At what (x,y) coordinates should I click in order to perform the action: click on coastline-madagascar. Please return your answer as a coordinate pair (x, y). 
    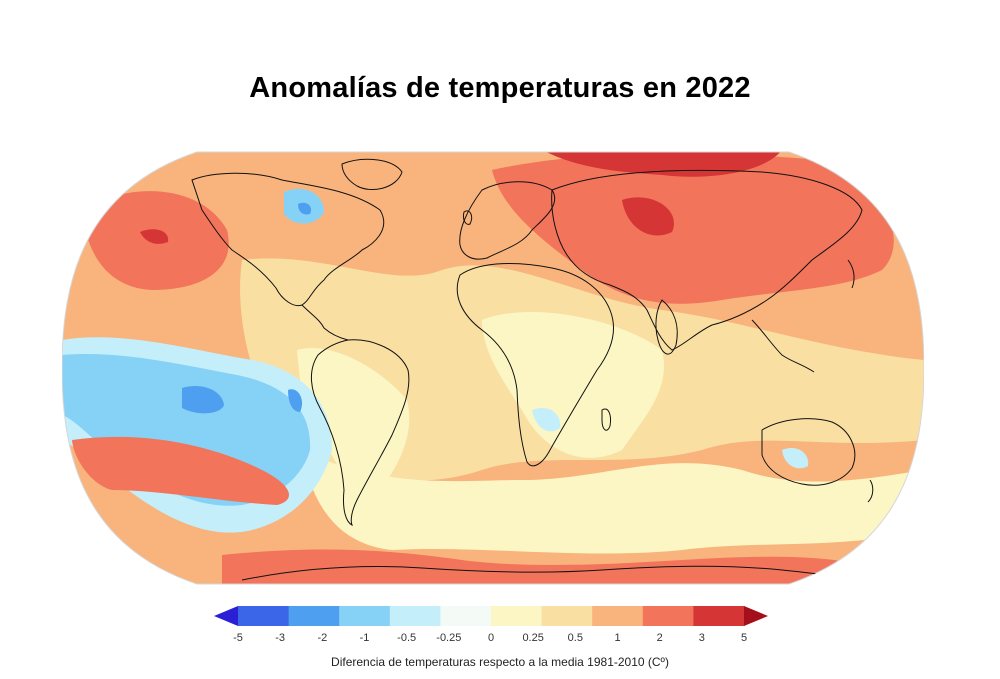
    Looking at the image, I should click on (606, 419).